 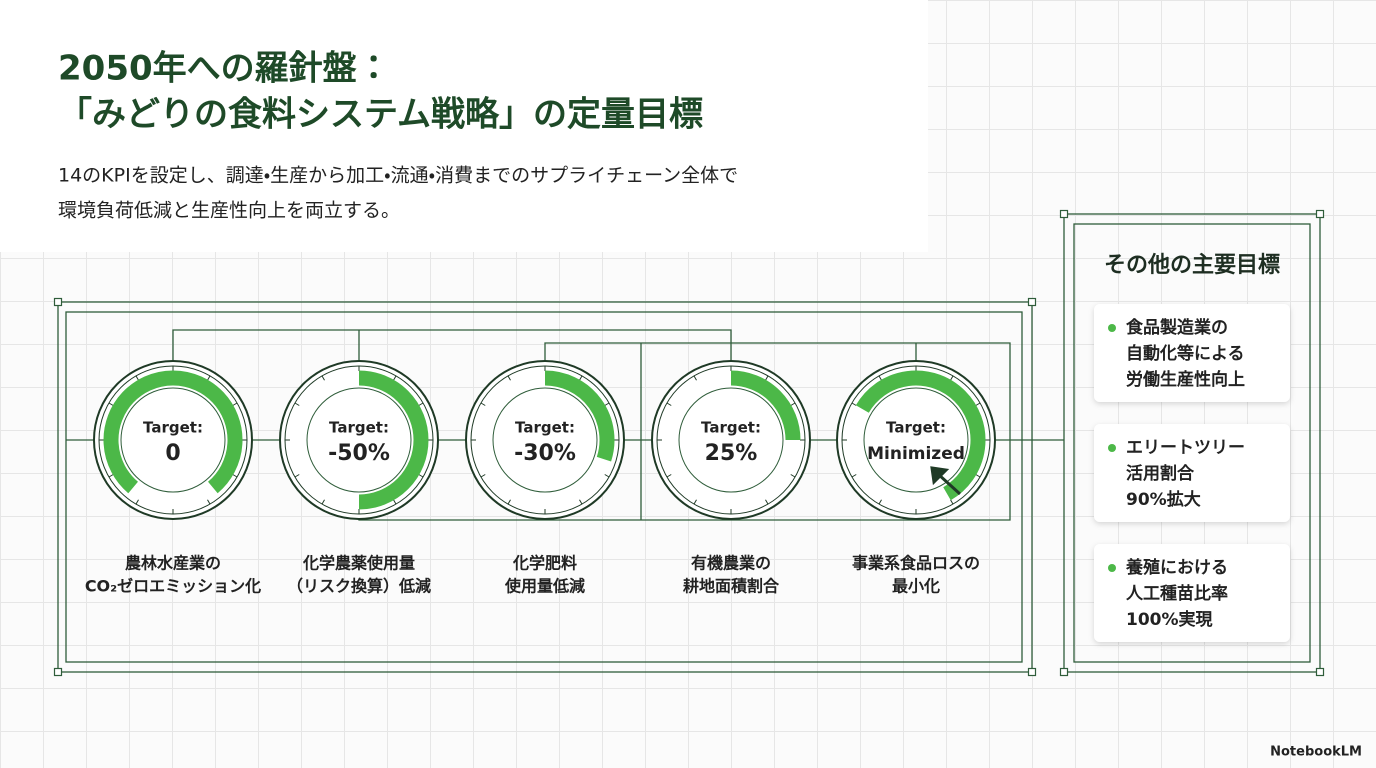 I want to click on title-line: 2050年への羅針盤：, so click(x=224, y=69).